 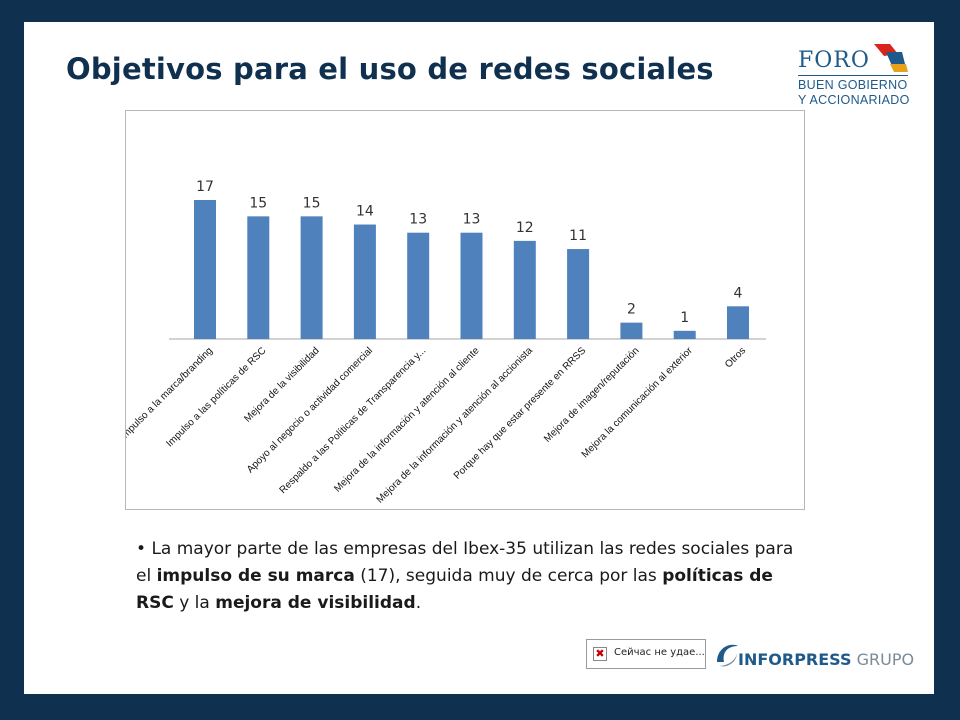 What do you see at coordinates (883, 659) in the screenshot?
I see `inforpress-grupo: GRUPO` at bounding box center [883, 659].